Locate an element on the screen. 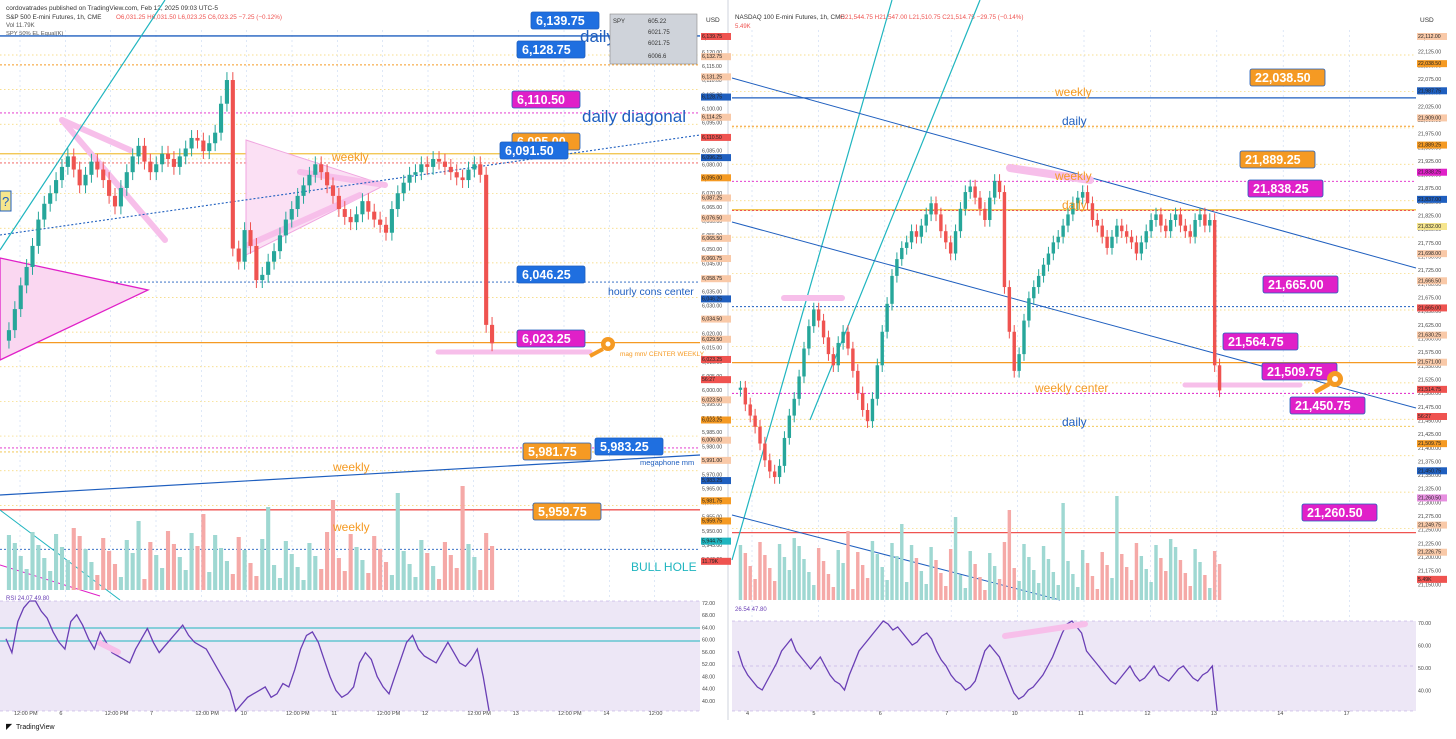 The height and width of the screenshot is (739, 1456). price-tick-label: 21,750.00 is located at coordinates (1429, 258).